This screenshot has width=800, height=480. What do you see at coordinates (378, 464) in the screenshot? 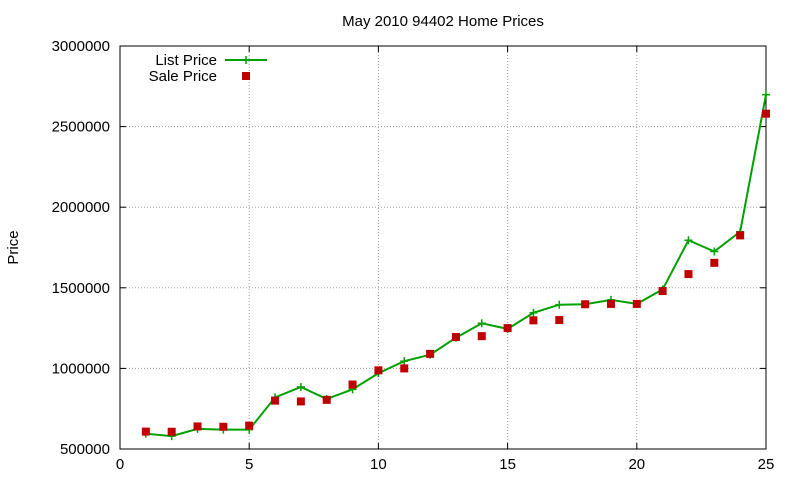
I see `x-tick-label: 10` at bounding box center [378, 464].